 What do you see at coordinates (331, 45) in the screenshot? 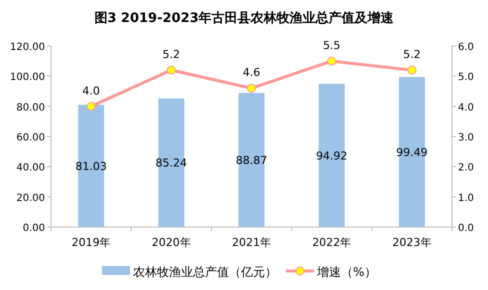
I see `data-label: 5.5` at bounding box center [331, 45].